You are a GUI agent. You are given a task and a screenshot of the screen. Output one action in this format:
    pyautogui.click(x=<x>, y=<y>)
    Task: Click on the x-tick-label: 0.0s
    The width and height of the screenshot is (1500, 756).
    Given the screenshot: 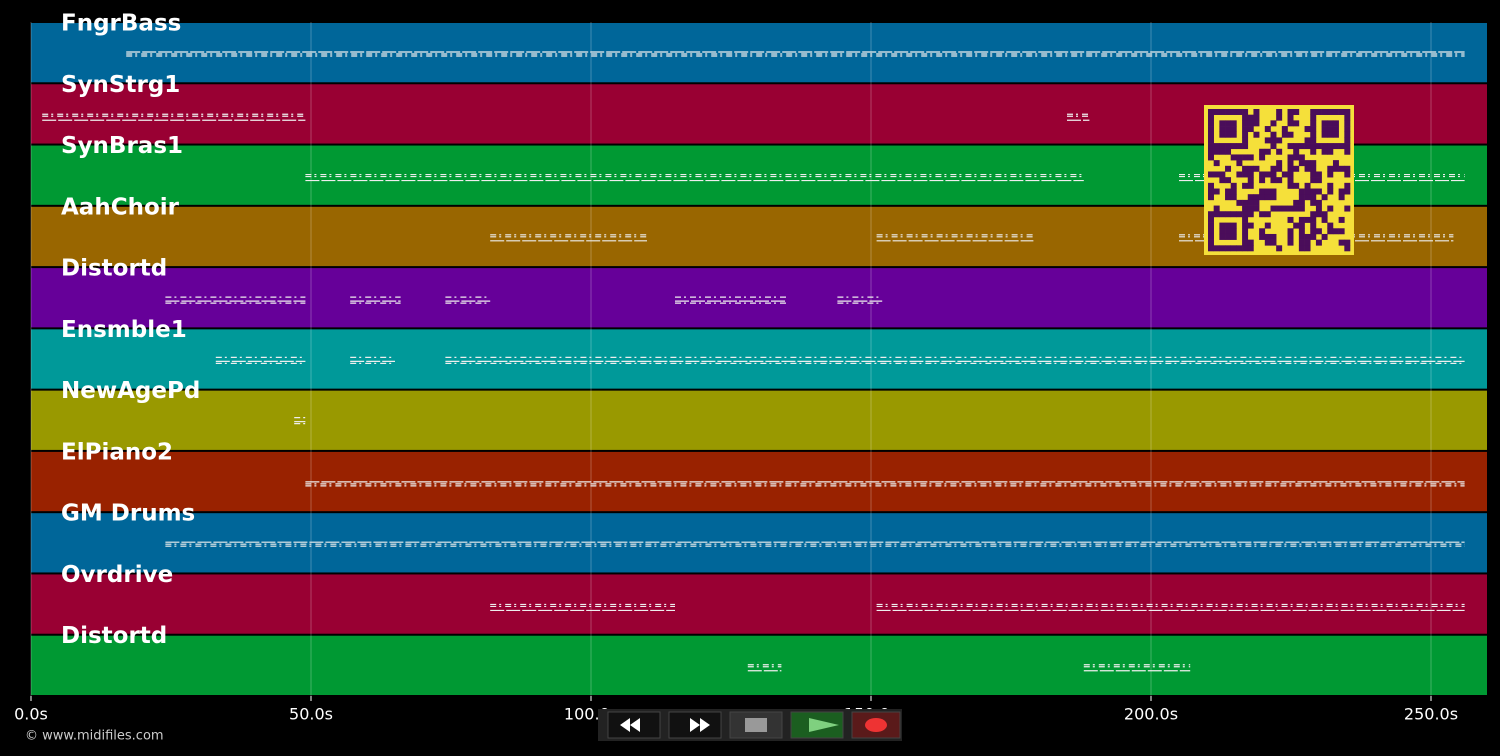 What is the action you would take?
    pyautogui.click(x=31, y=714)
    